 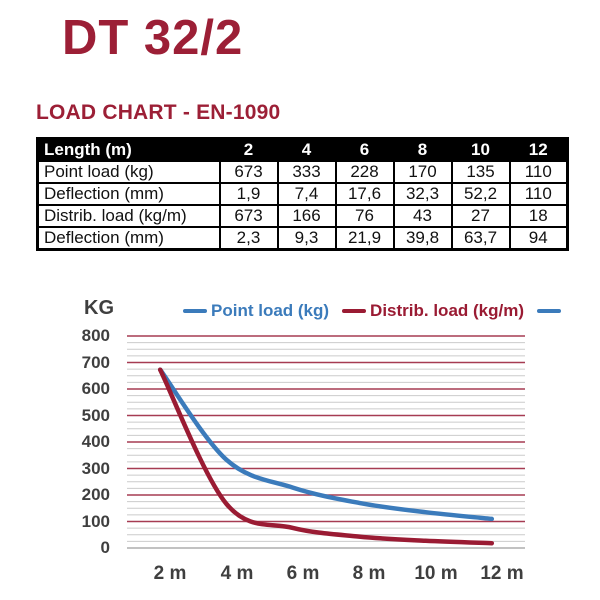 I want to click on legend-label: Distrib. load (kg/m), so click(x=447, y=310).